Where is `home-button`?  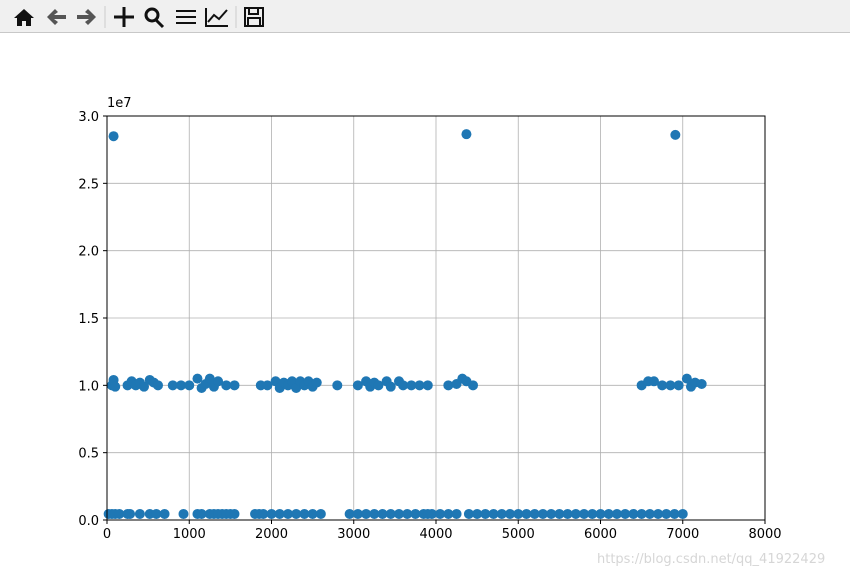 home-button is located at coordinates (24, 17).